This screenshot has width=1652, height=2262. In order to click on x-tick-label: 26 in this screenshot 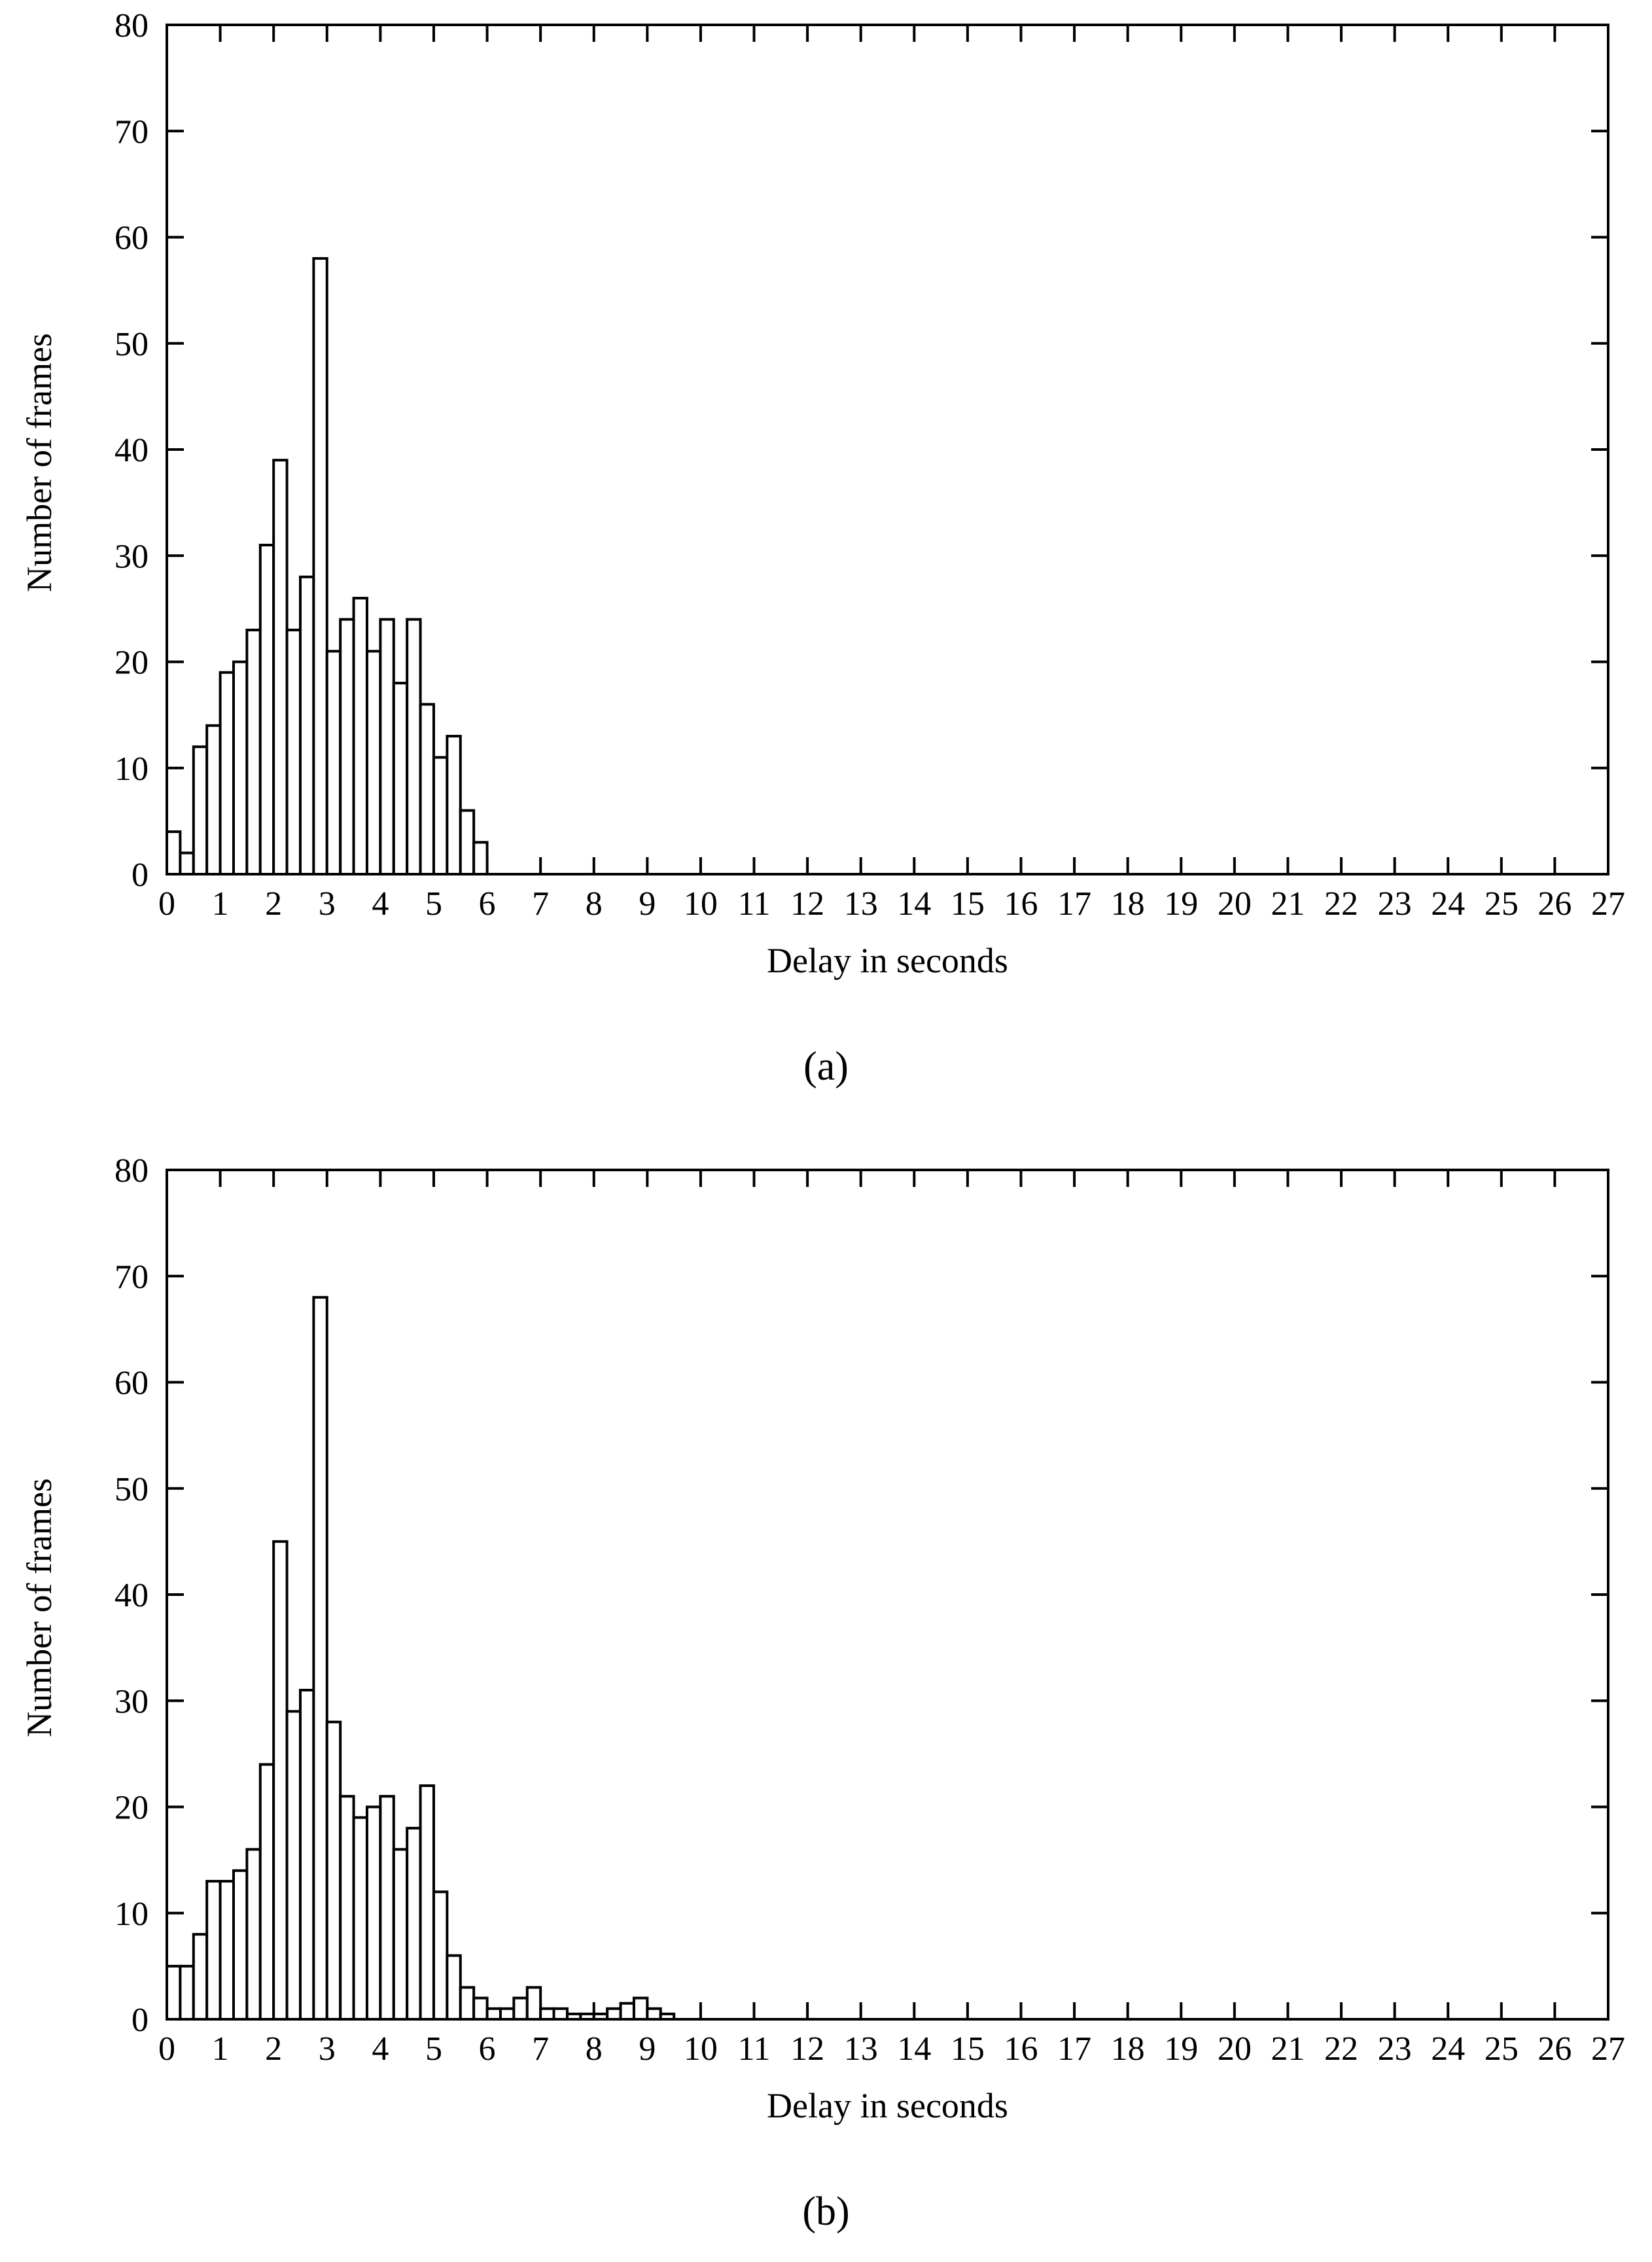, I will do `click(1555, 2049)`.